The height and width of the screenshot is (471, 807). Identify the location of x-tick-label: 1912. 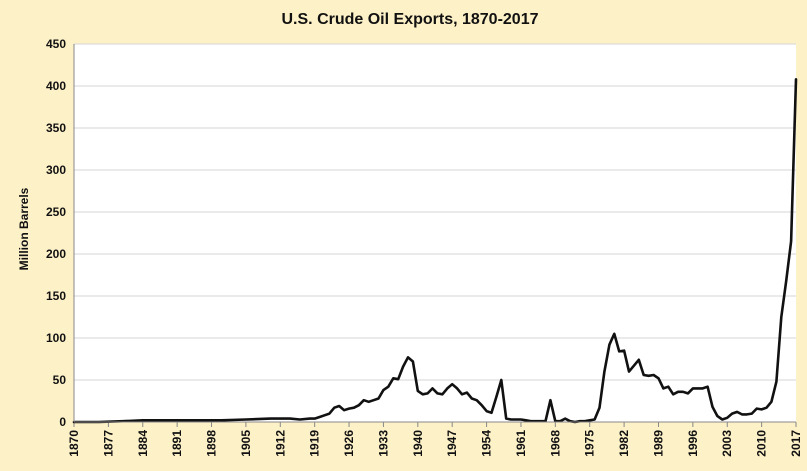
(280, 443).